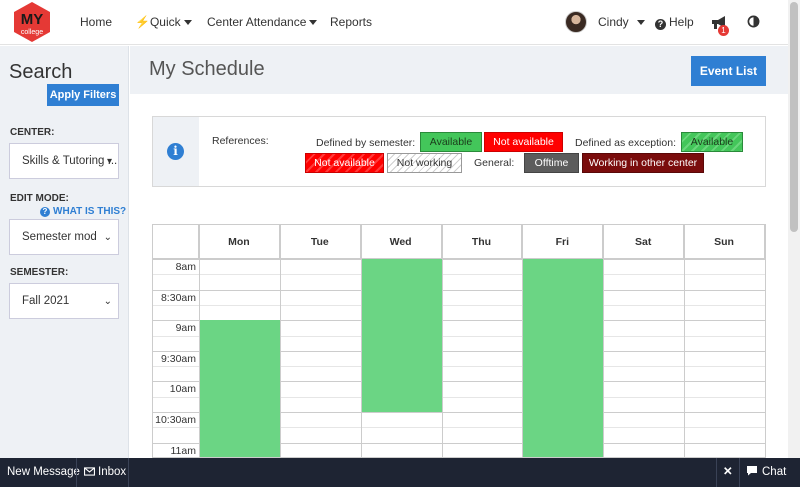 The height and width of the screenshot is (487, 800). I want to click on page-scrollbar, so click(794, 229).